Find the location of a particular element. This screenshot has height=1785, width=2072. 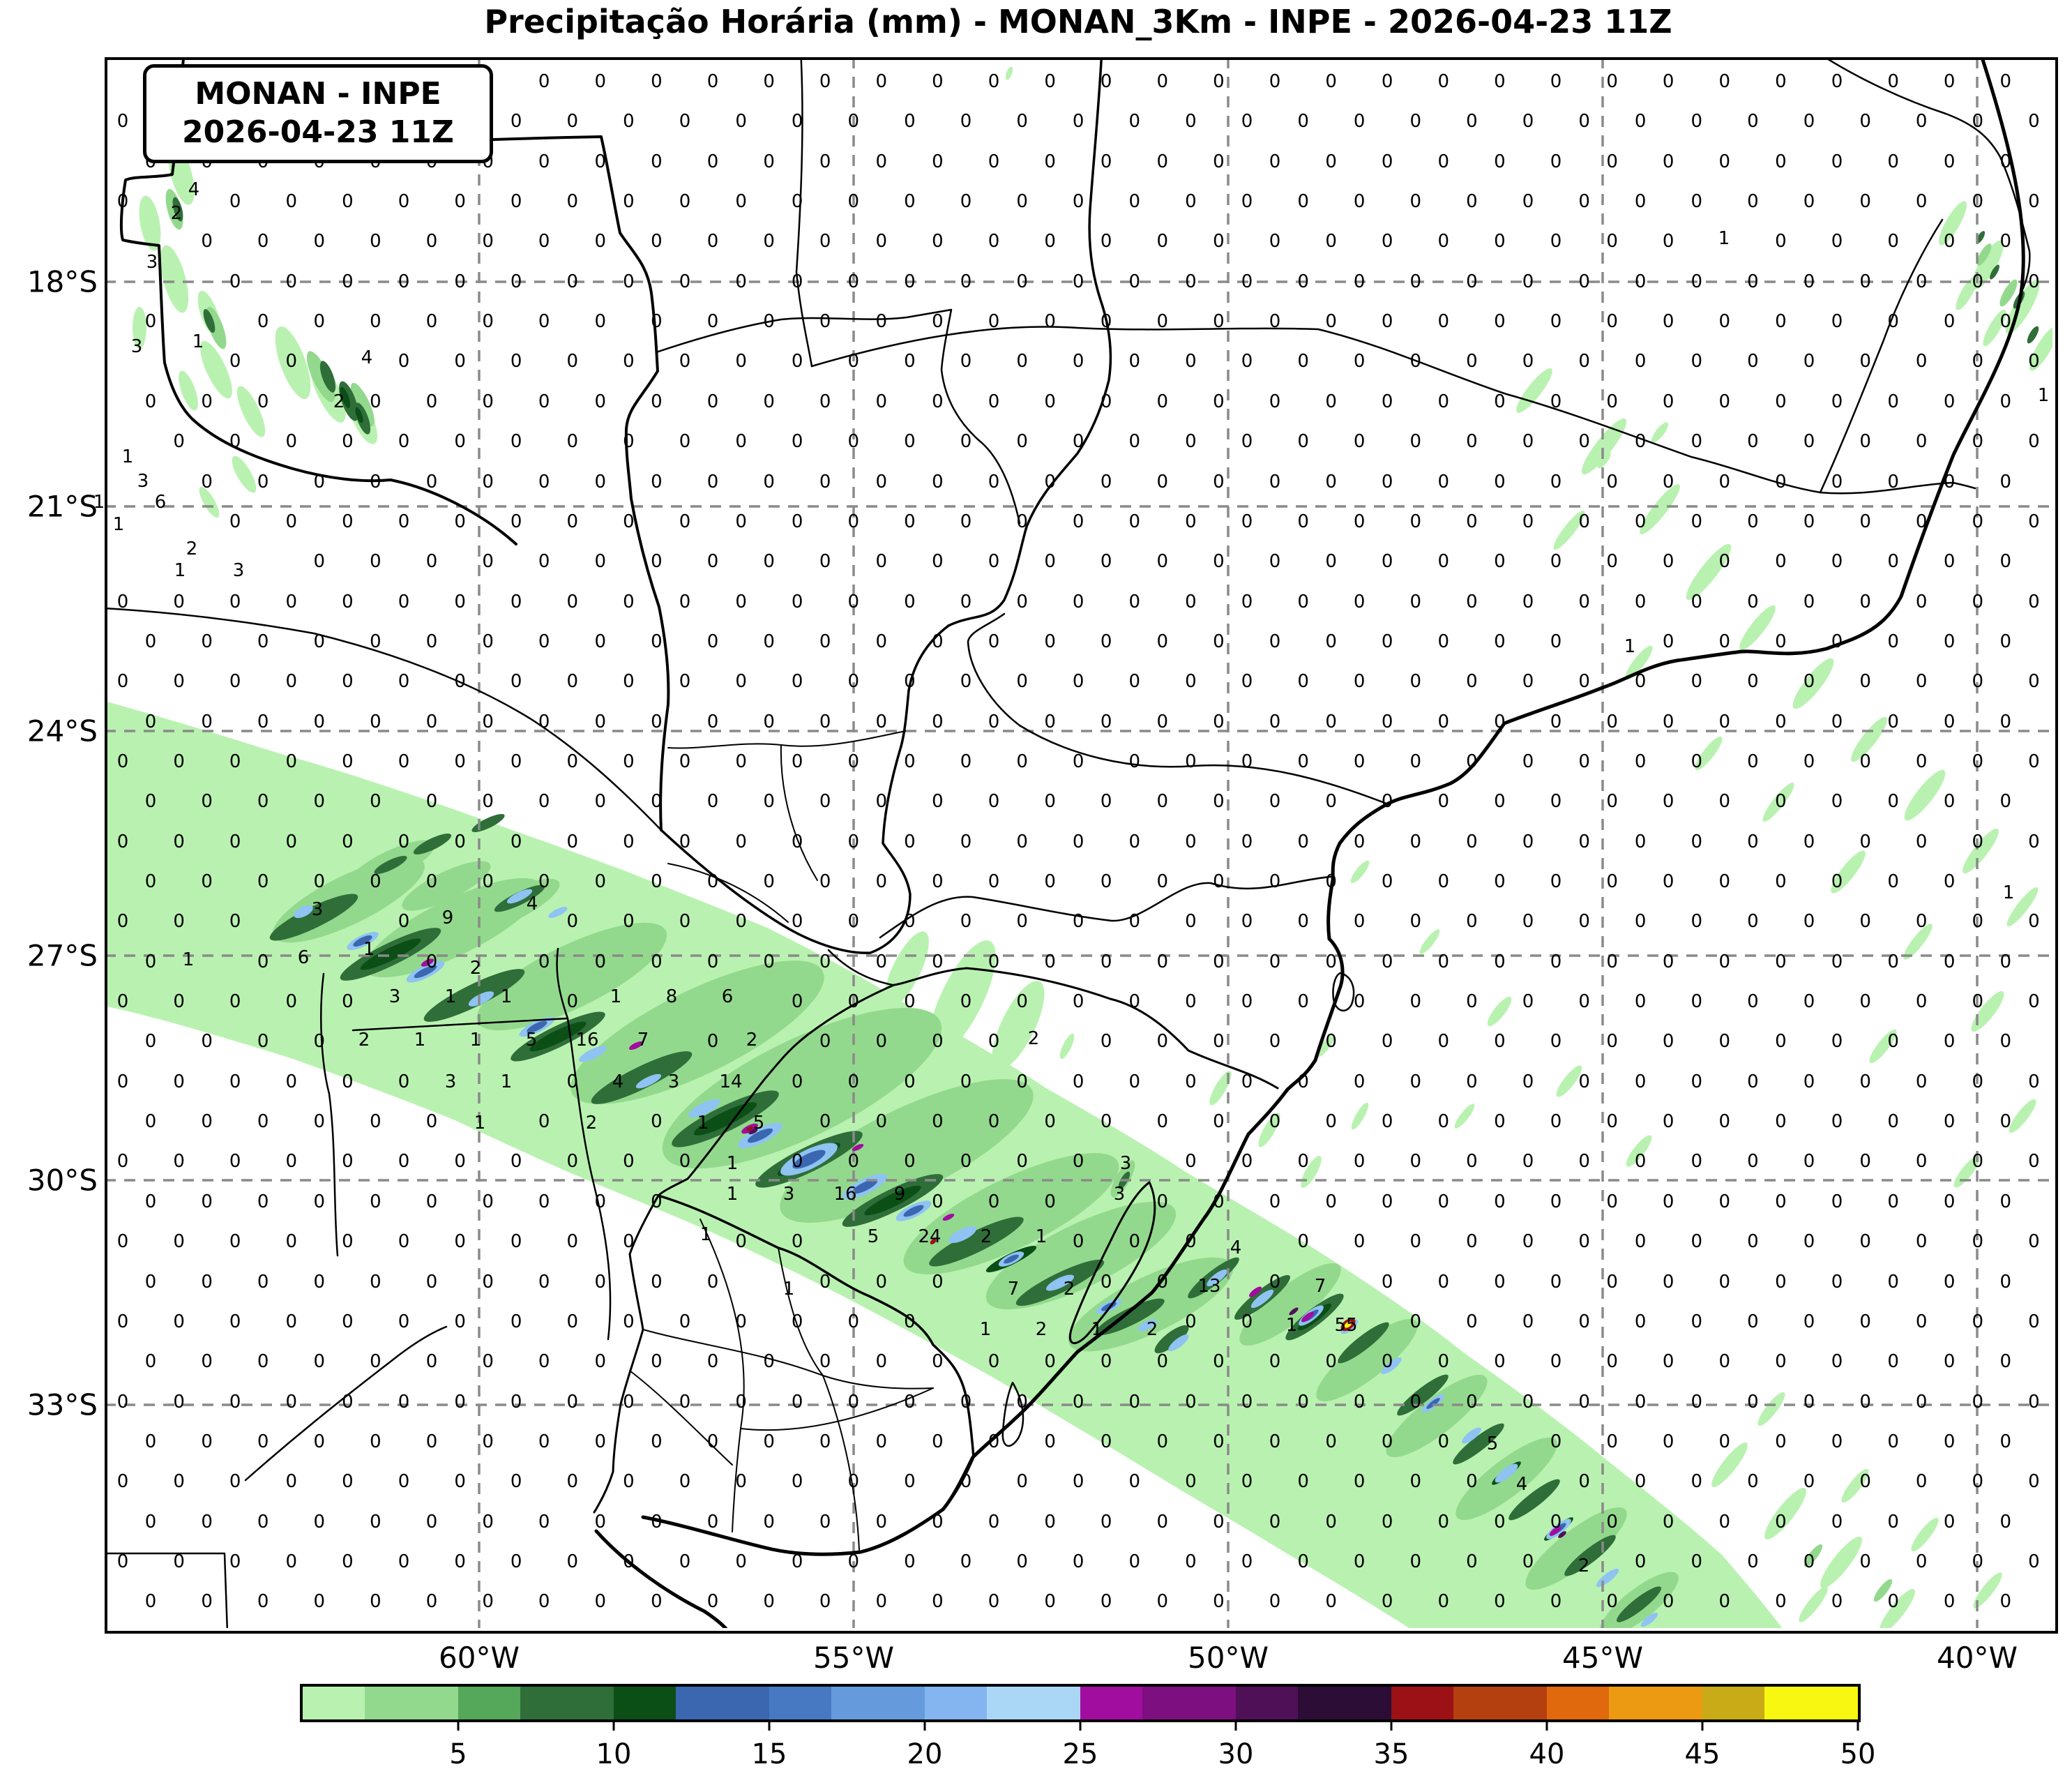

grid-value: 1 is located at coordinates (732, 1163).